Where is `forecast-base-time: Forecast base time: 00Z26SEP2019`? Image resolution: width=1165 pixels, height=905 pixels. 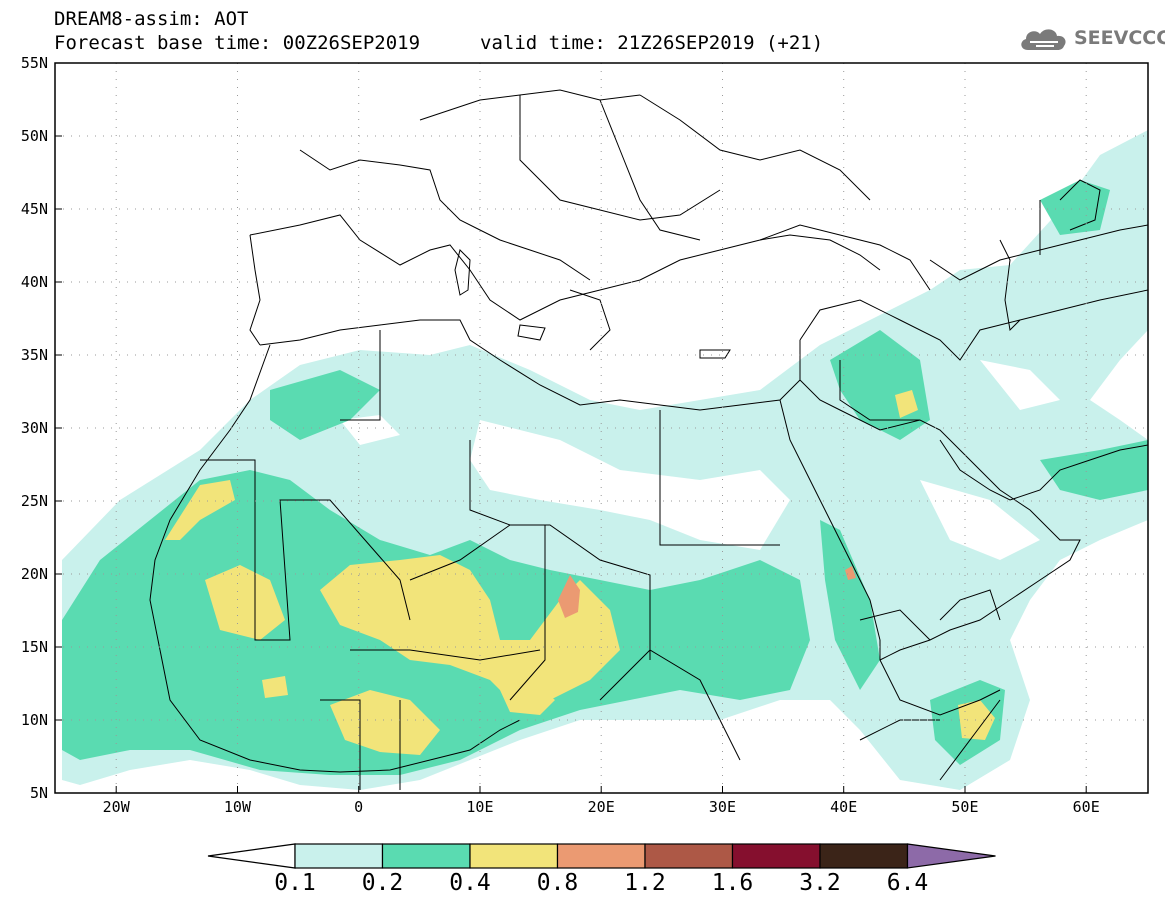
forecast-base-time: Forecast base time: 00Z26SEP2019 is located at coordinates (237, 43).